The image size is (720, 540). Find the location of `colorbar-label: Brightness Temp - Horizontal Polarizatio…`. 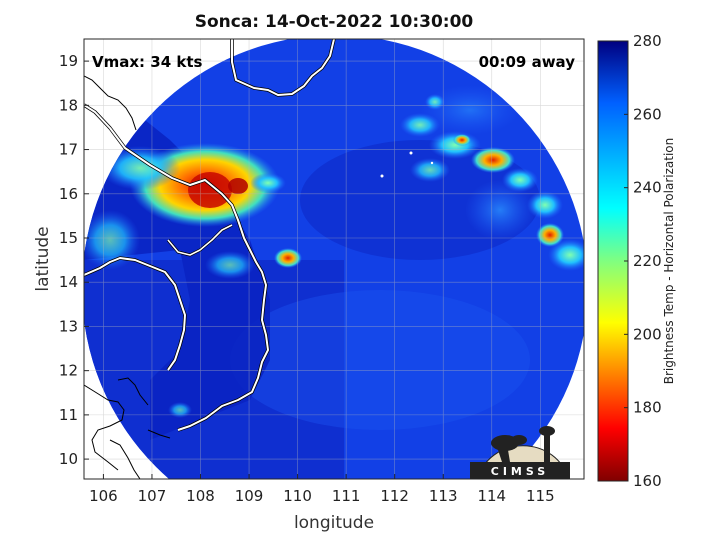

colorbar-label: Brightness Temp - Horizontal Polarizatio… is located at coordinates (669, 261).